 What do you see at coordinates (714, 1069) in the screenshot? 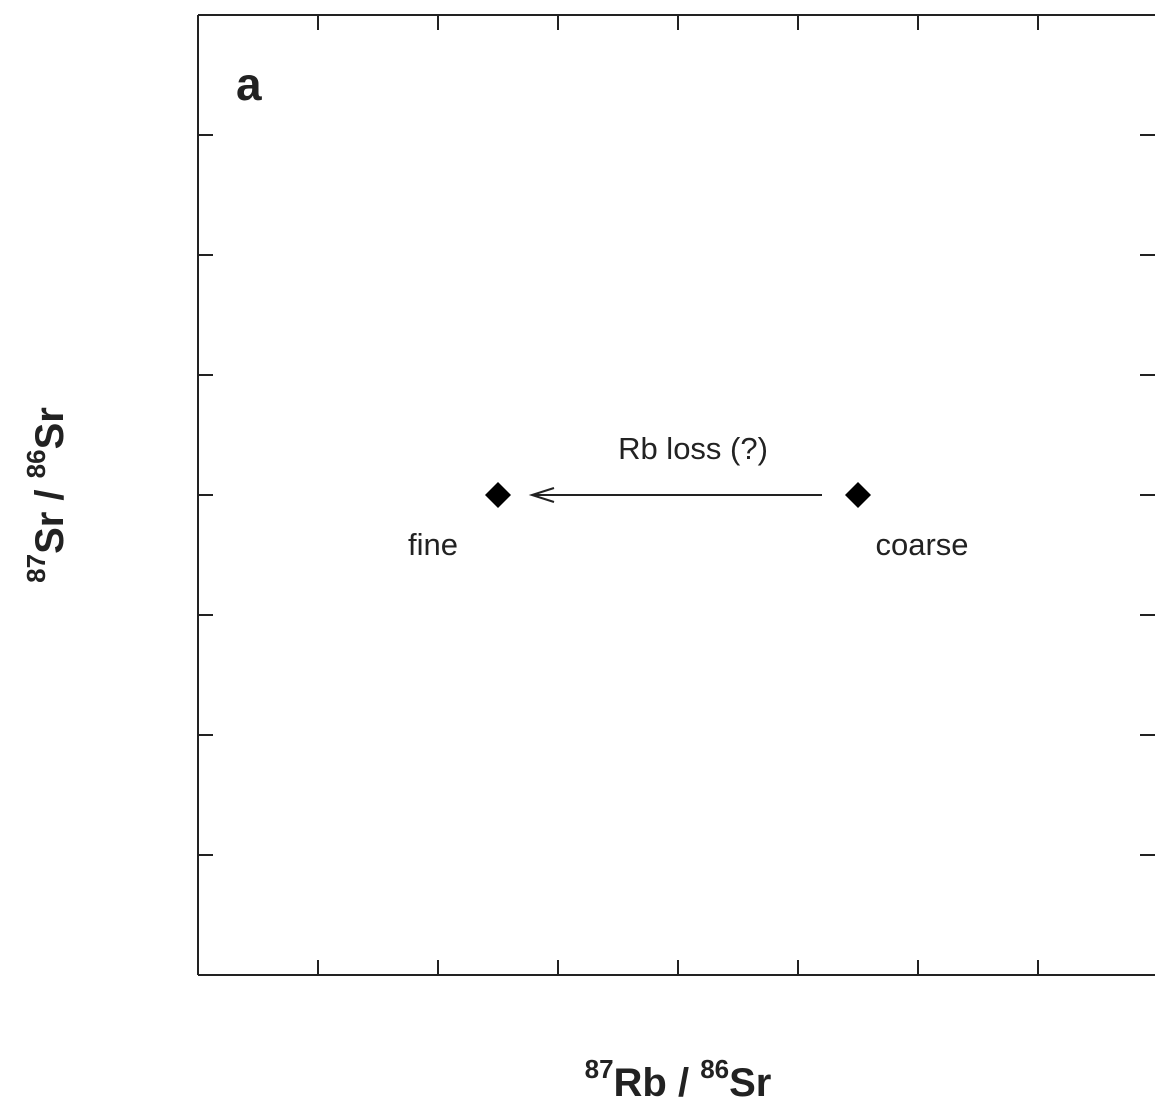
I see `x-label-sup: 86` at bounding box center [714, 1069].